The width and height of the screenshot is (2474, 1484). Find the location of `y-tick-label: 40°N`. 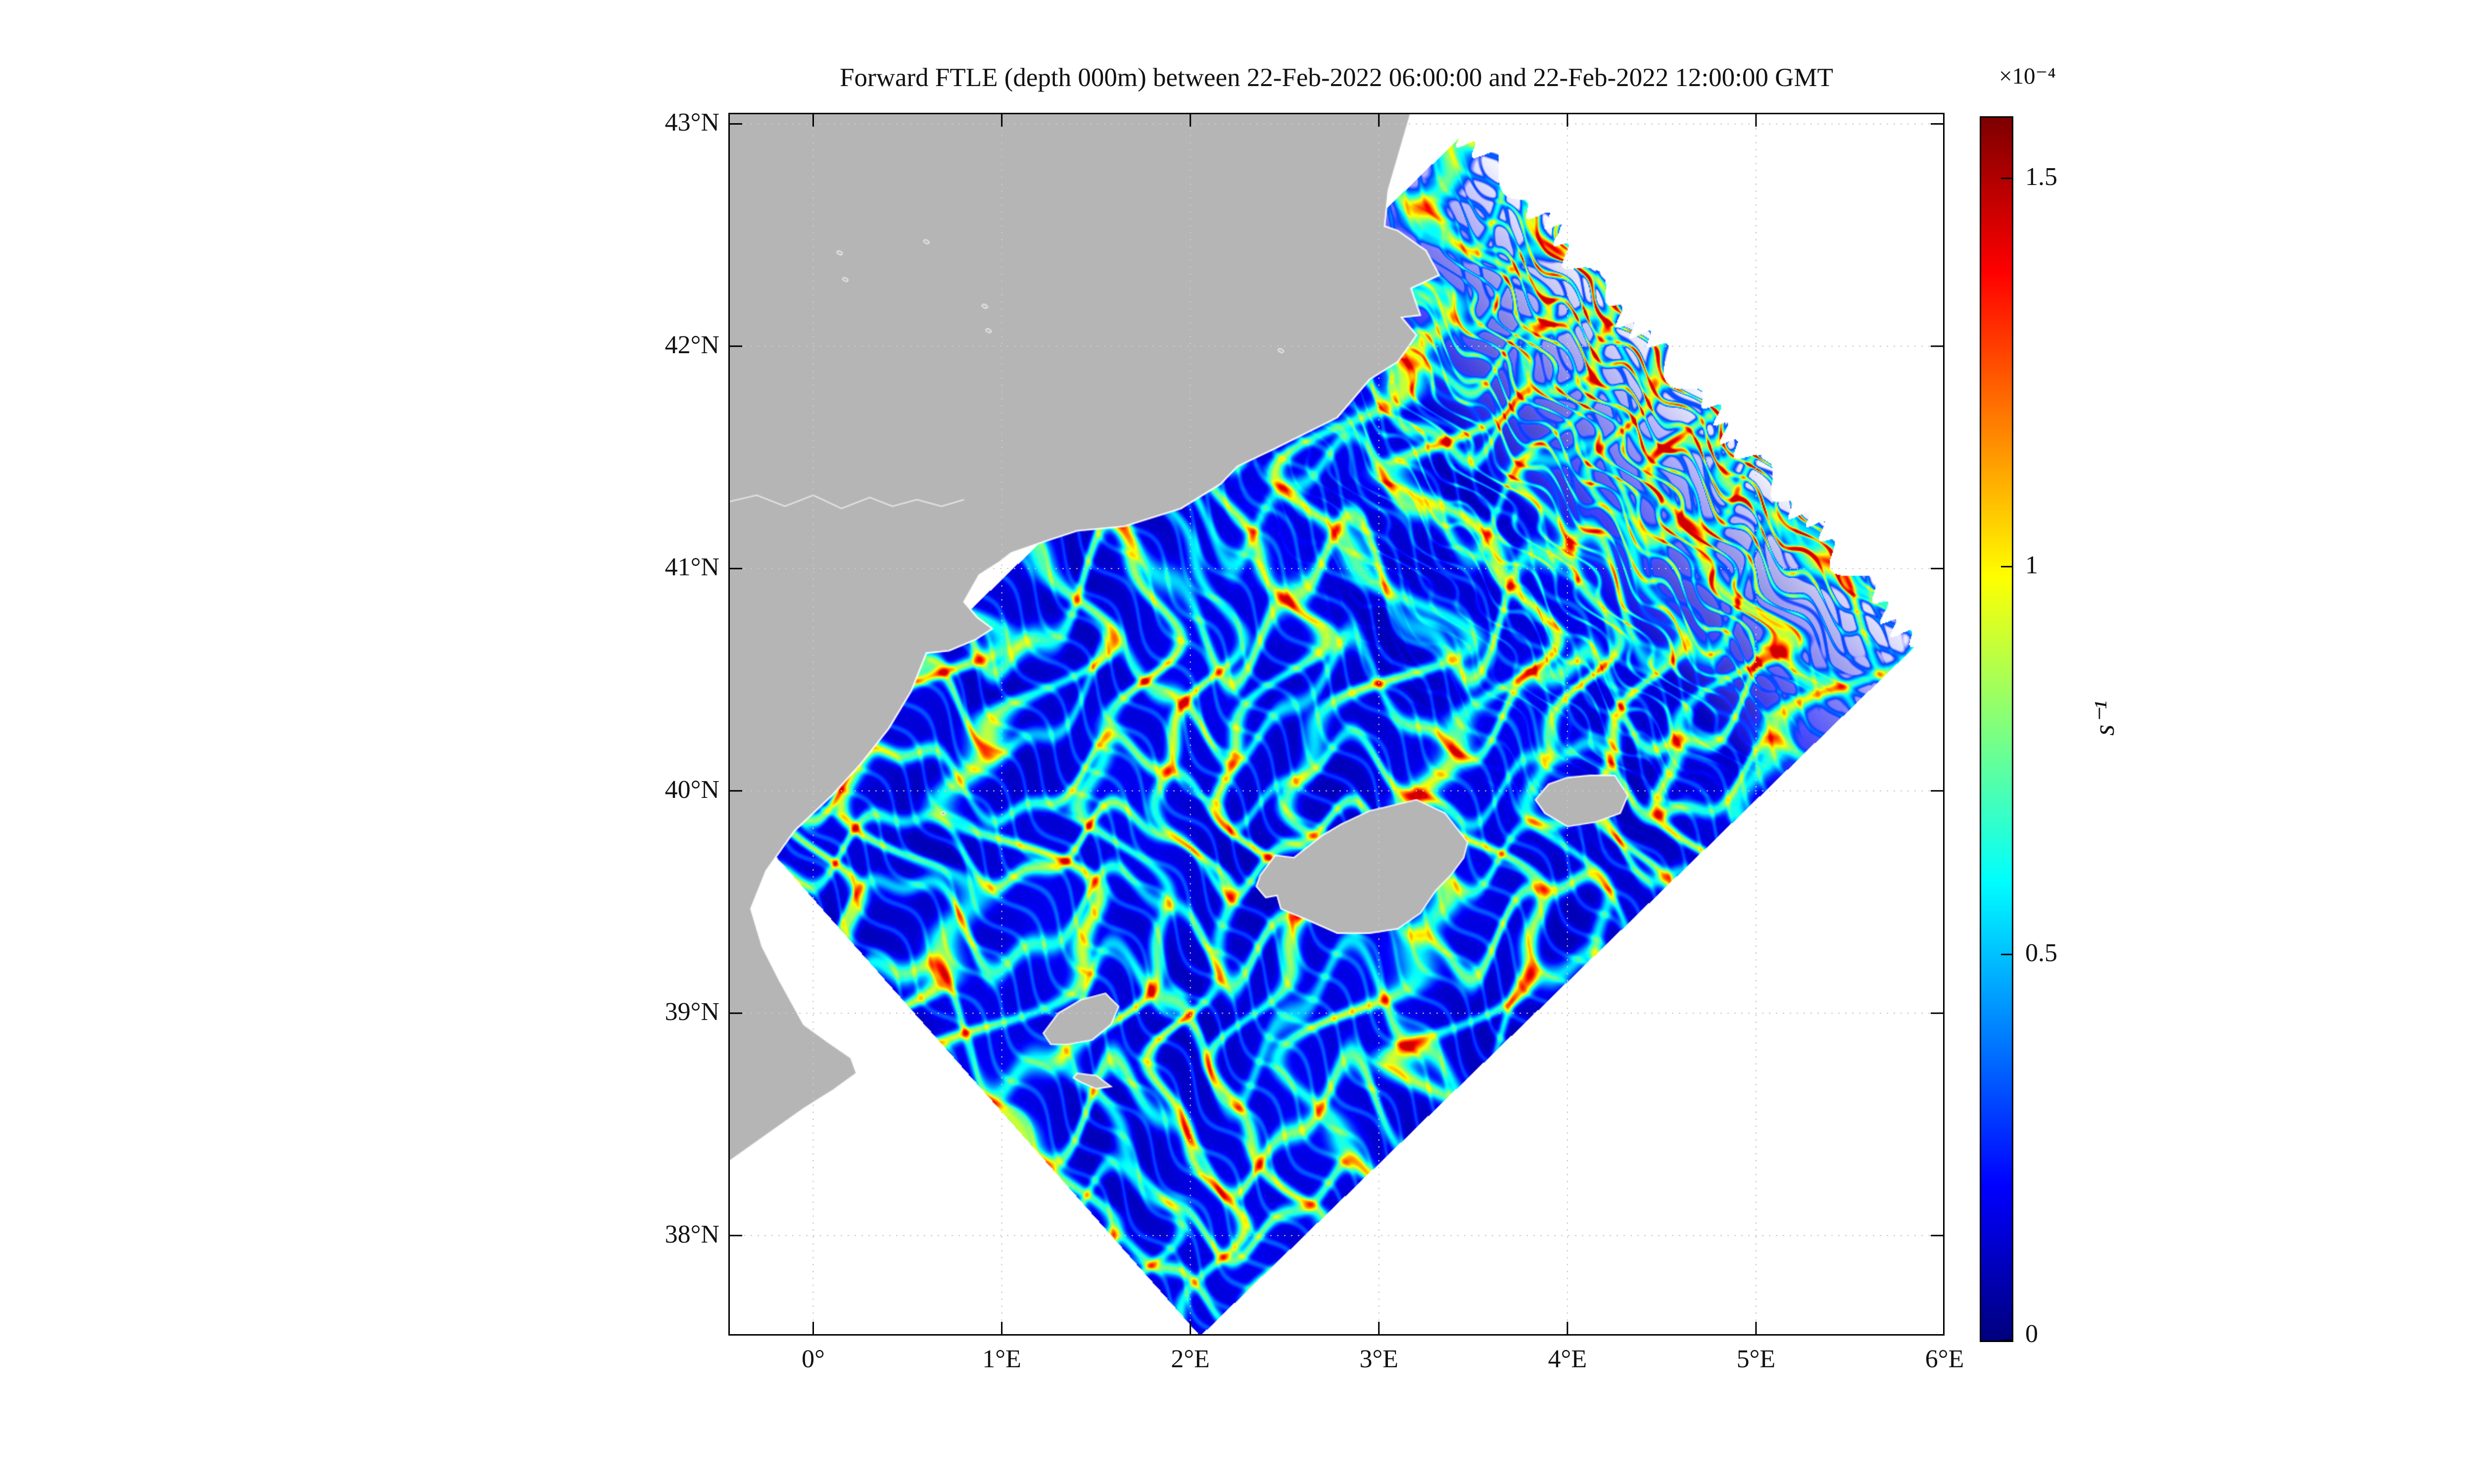

y-tick-label: 40°N is located at coordinates (692, 789).